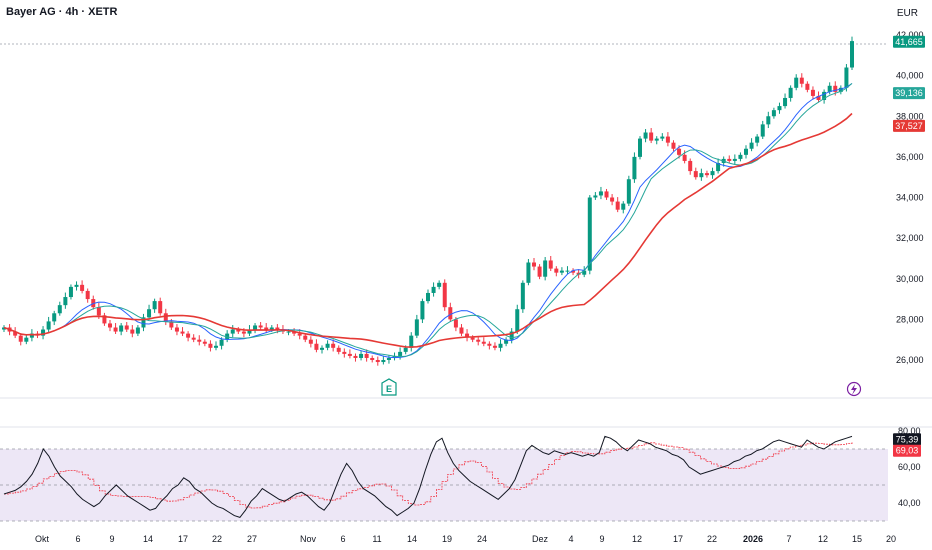 The width and height of the screenshot is (932, 550). What do you see at coordinates (910, 360) in the screenshot?
I see `price-tick-label: 26,000` at bounding box center [910, 360].